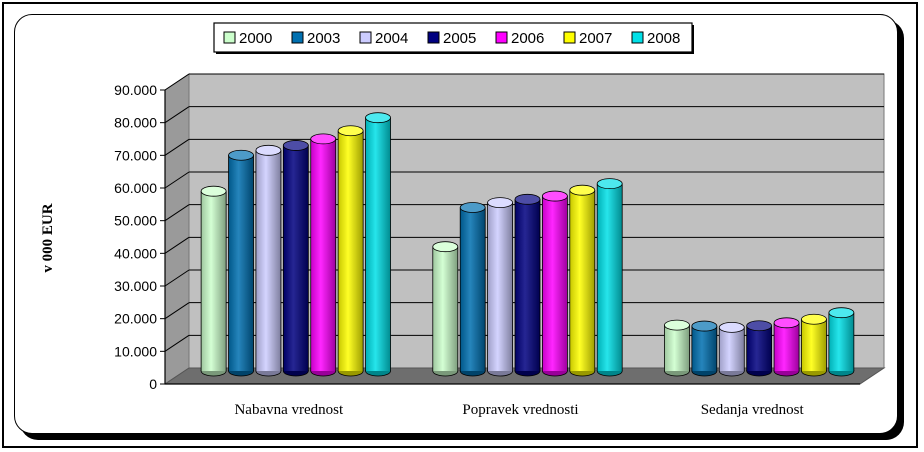 This screenshot has height=452, width=924. What do you see at coordinates (663, 38) in the screenshot?
I see `legend-label: 2008` at bounding box center [663, 38].